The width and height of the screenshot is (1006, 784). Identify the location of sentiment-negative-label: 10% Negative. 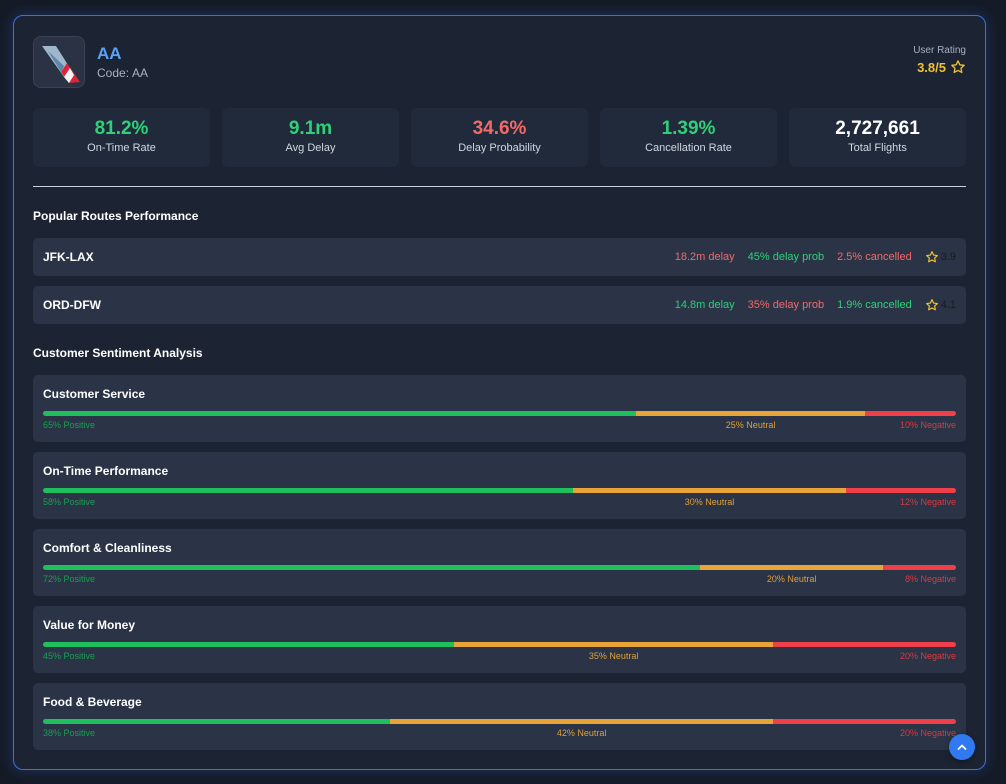
(927, 425).